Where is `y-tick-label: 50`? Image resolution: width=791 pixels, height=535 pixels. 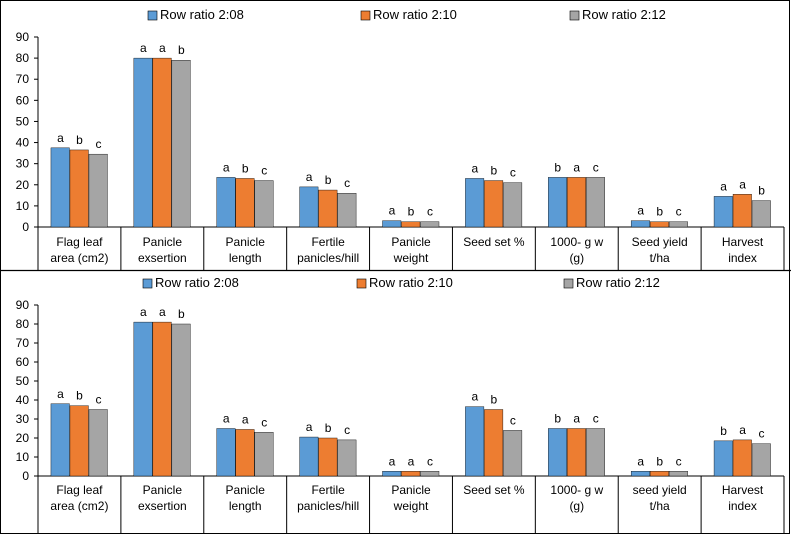 y-tick-label: 50 is located at coordinates (23, 381).